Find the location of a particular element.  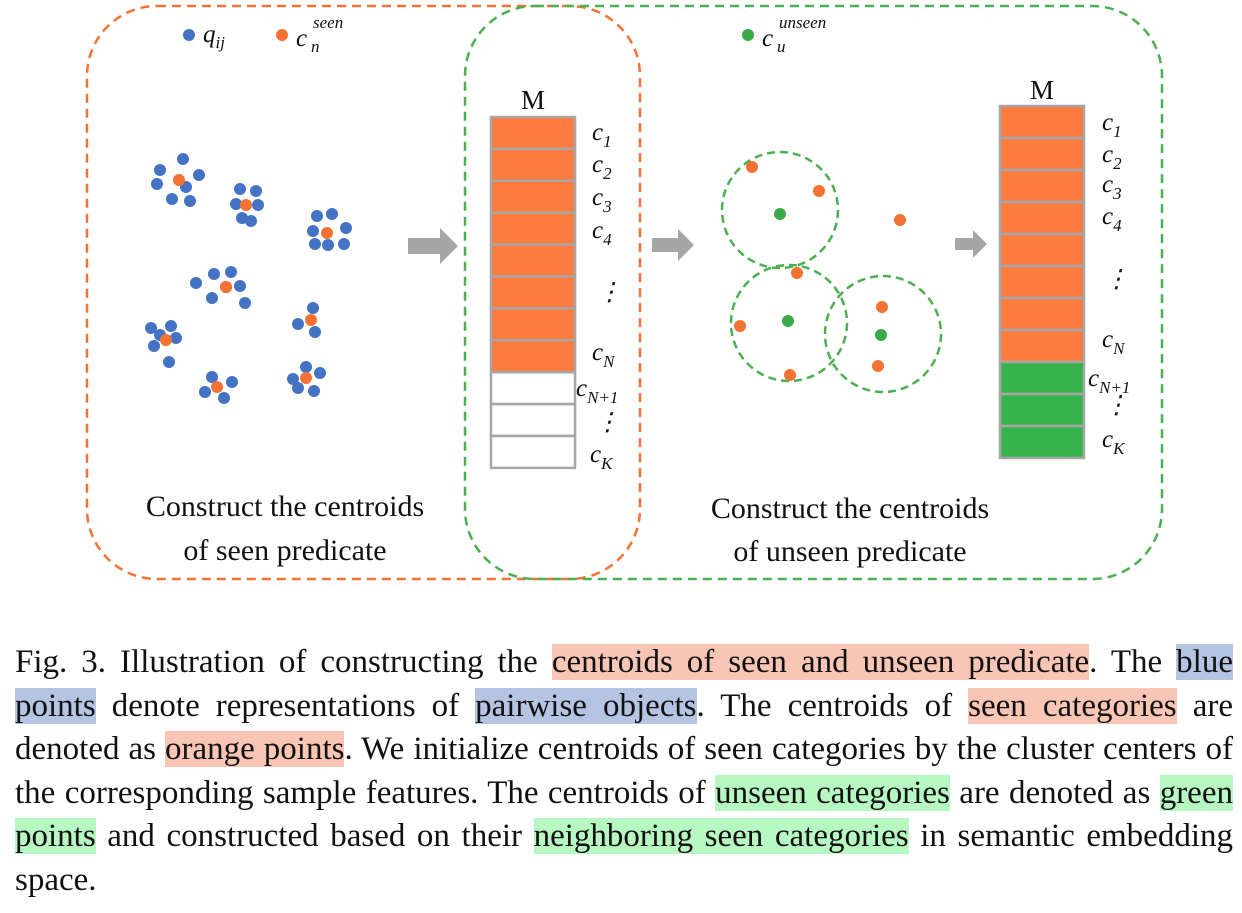

caption-text: are denoted as is located at coordinates (624, 727).